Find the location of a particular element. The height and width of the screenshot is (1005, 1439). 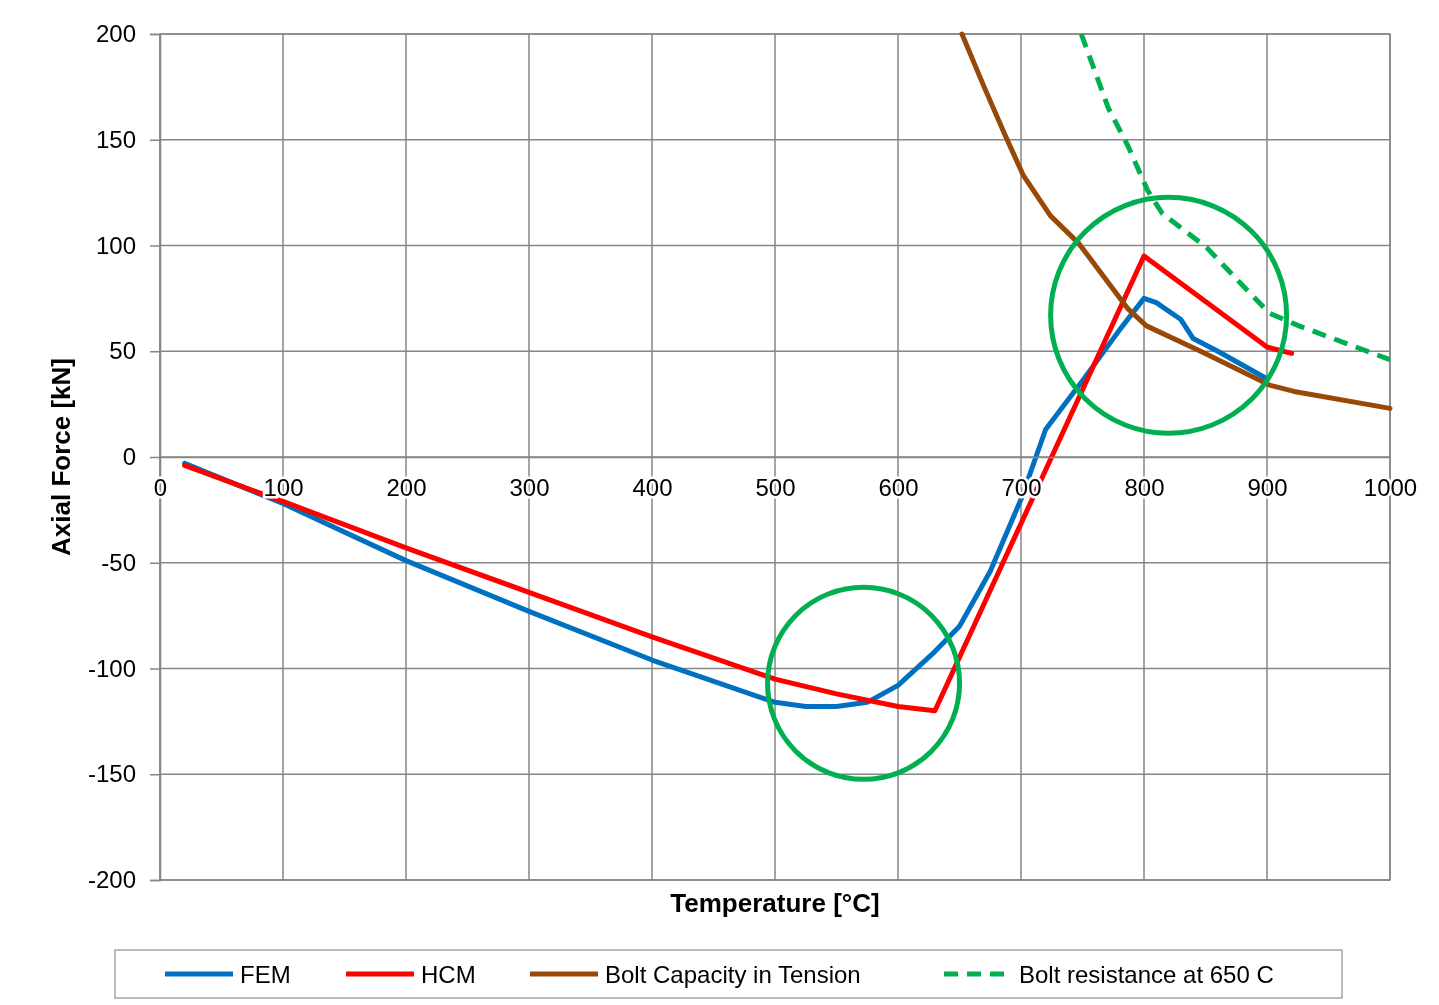

legend-label: FEM is located at coordinates (265, 974).